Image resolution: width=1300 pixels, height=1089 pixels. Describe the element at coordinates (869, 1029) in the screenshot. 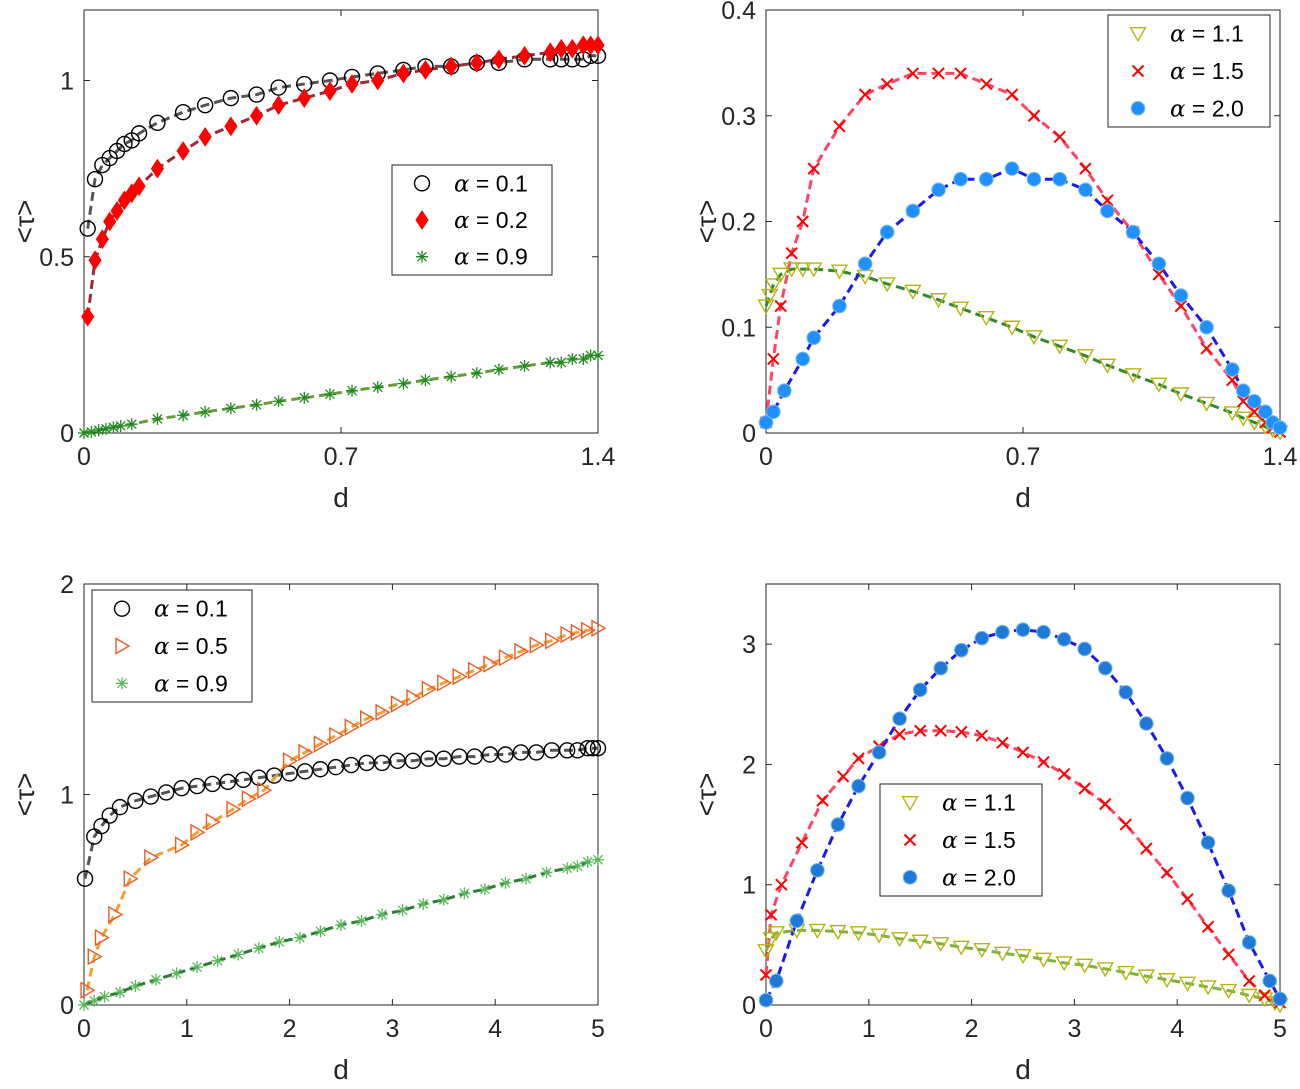

I see `x-tick-label: 1` at that location.